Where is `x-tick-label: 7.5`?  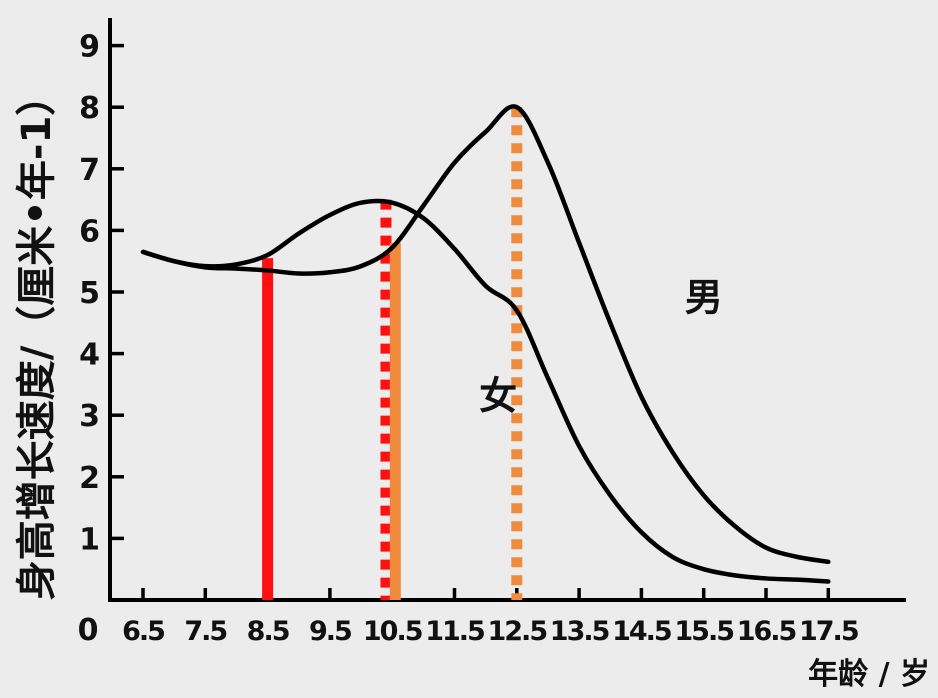 x-tick-label: 7.5 is located at coordinates (205, 631).